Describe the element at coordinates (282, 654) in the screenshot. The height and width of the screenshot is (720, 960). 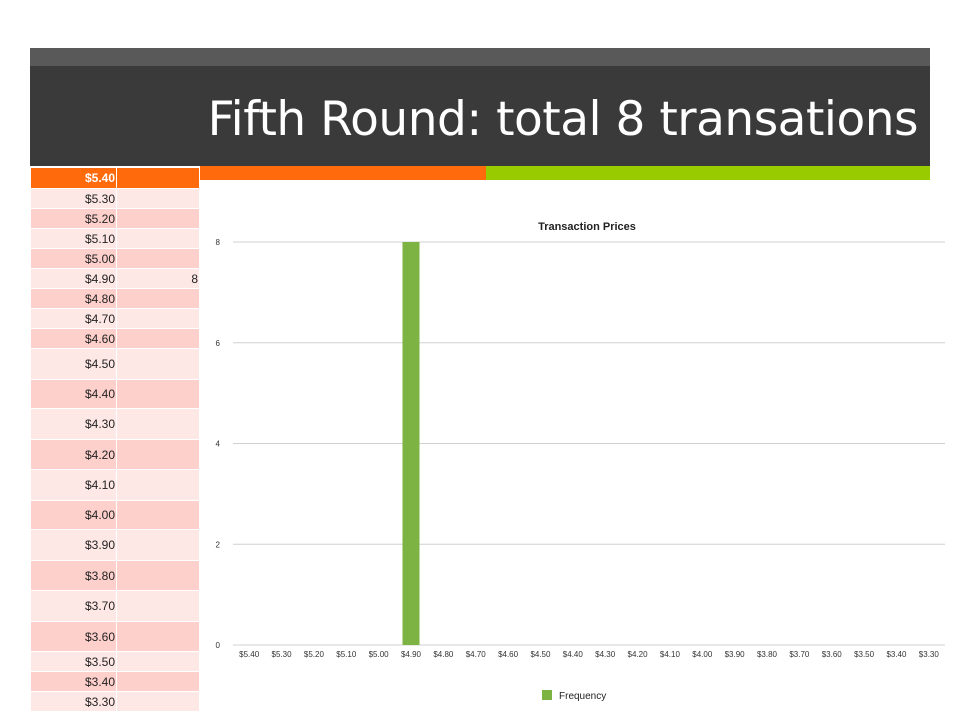
I see `x-tick-label: $5.30` at that location.